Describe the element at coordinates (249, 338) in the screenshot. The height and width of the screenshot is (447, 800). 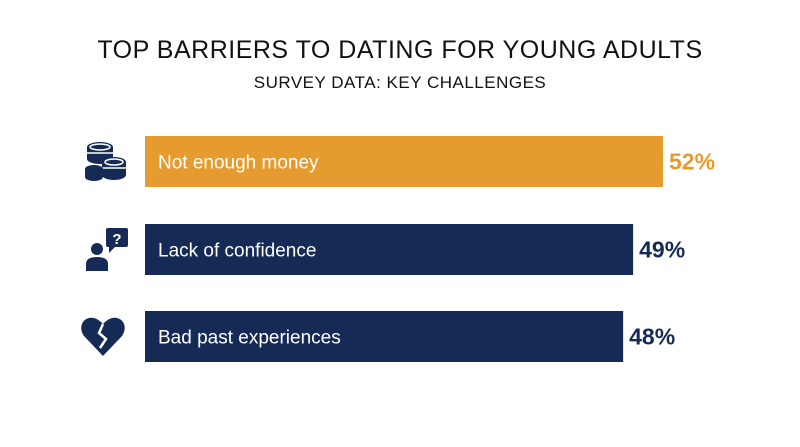
I see `bar-label-3: Bad past experiences` at that location.